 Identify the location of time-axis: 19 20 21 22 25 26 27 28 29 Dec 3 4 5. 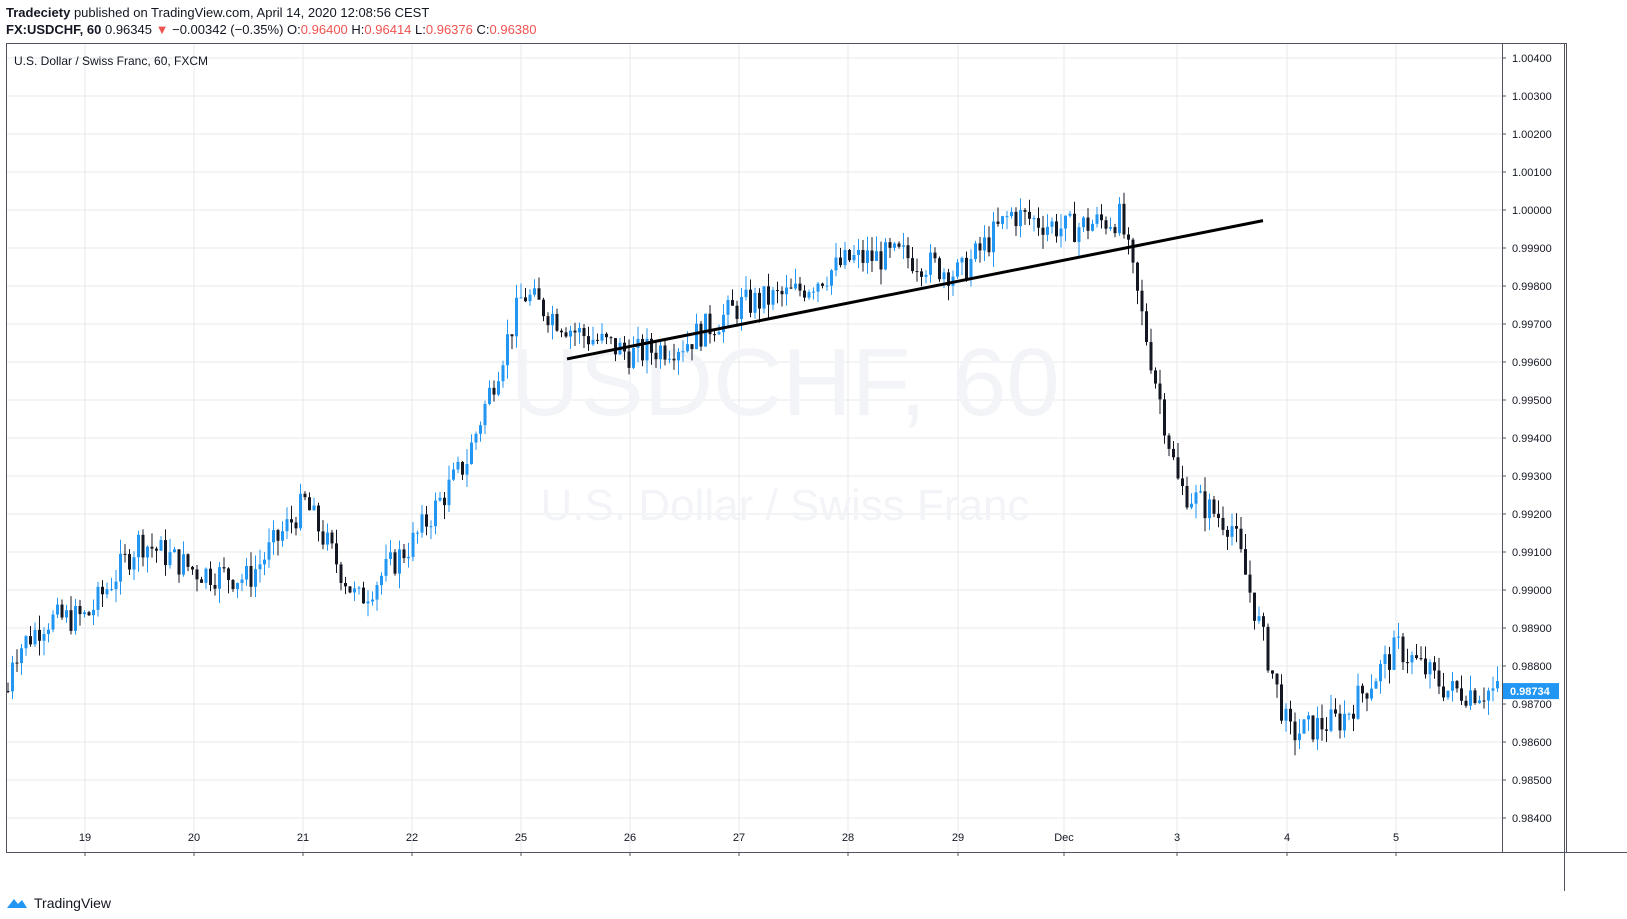
(739, 844).